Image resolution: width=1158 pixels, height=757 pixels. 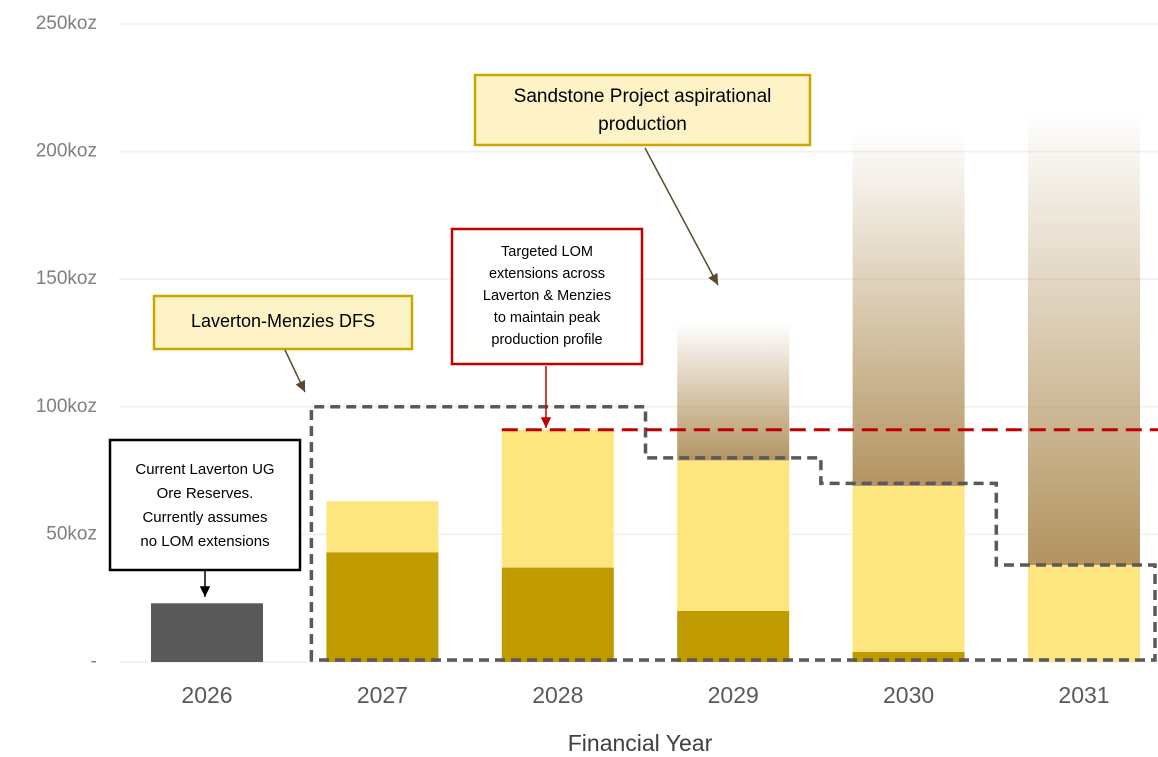 I want to click on x-tick-label: 2029, so click(x=733, y=695).